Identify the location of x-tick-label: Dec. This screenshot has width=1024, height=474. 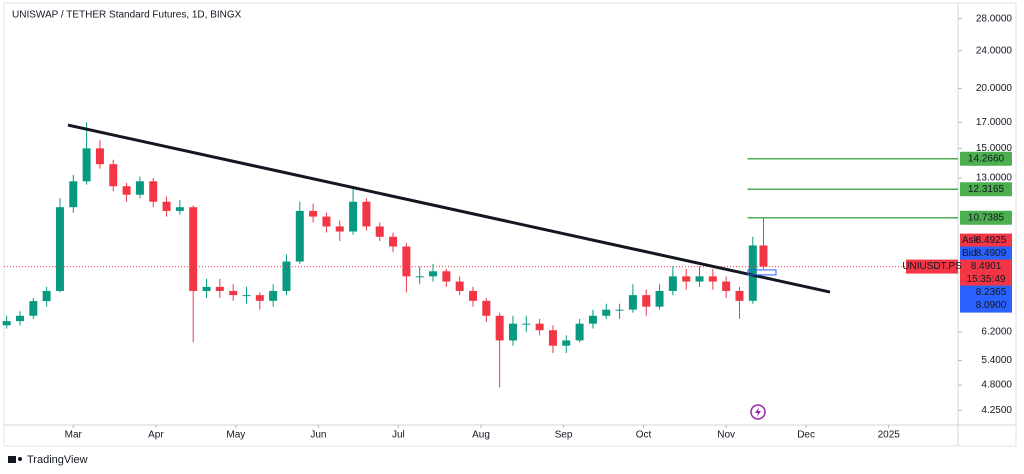
(806, 435).